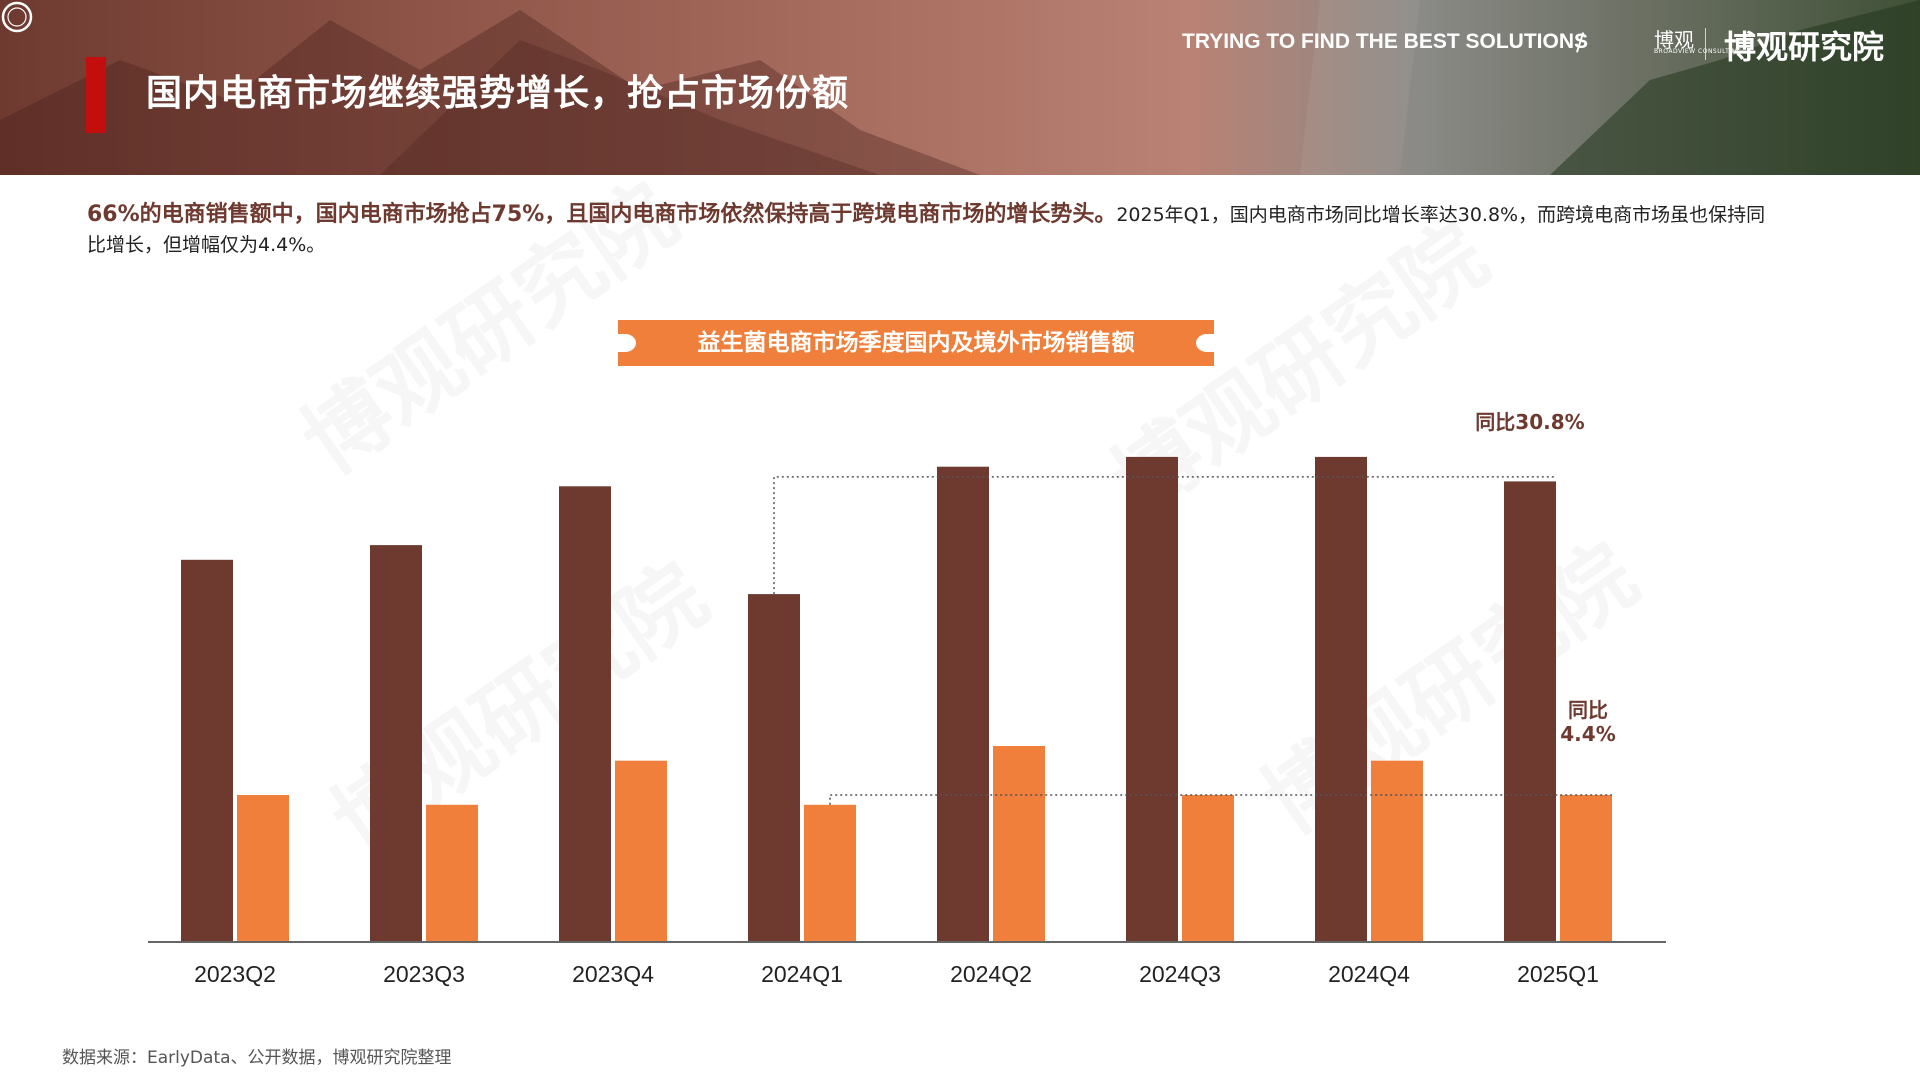 The image size is (1920, 1080). Describe the element at coordinates (802, 974) in the screenshot. I see `x-tick-label: 2024Q1` at that location.